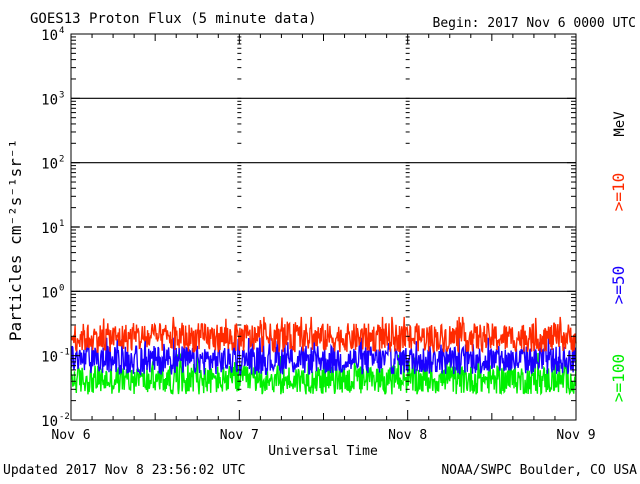  What do you see at coordinates (61, 95) in the screenshot?
I see `y-tick-label-exponent: 3` at bounding box center [61, 95].